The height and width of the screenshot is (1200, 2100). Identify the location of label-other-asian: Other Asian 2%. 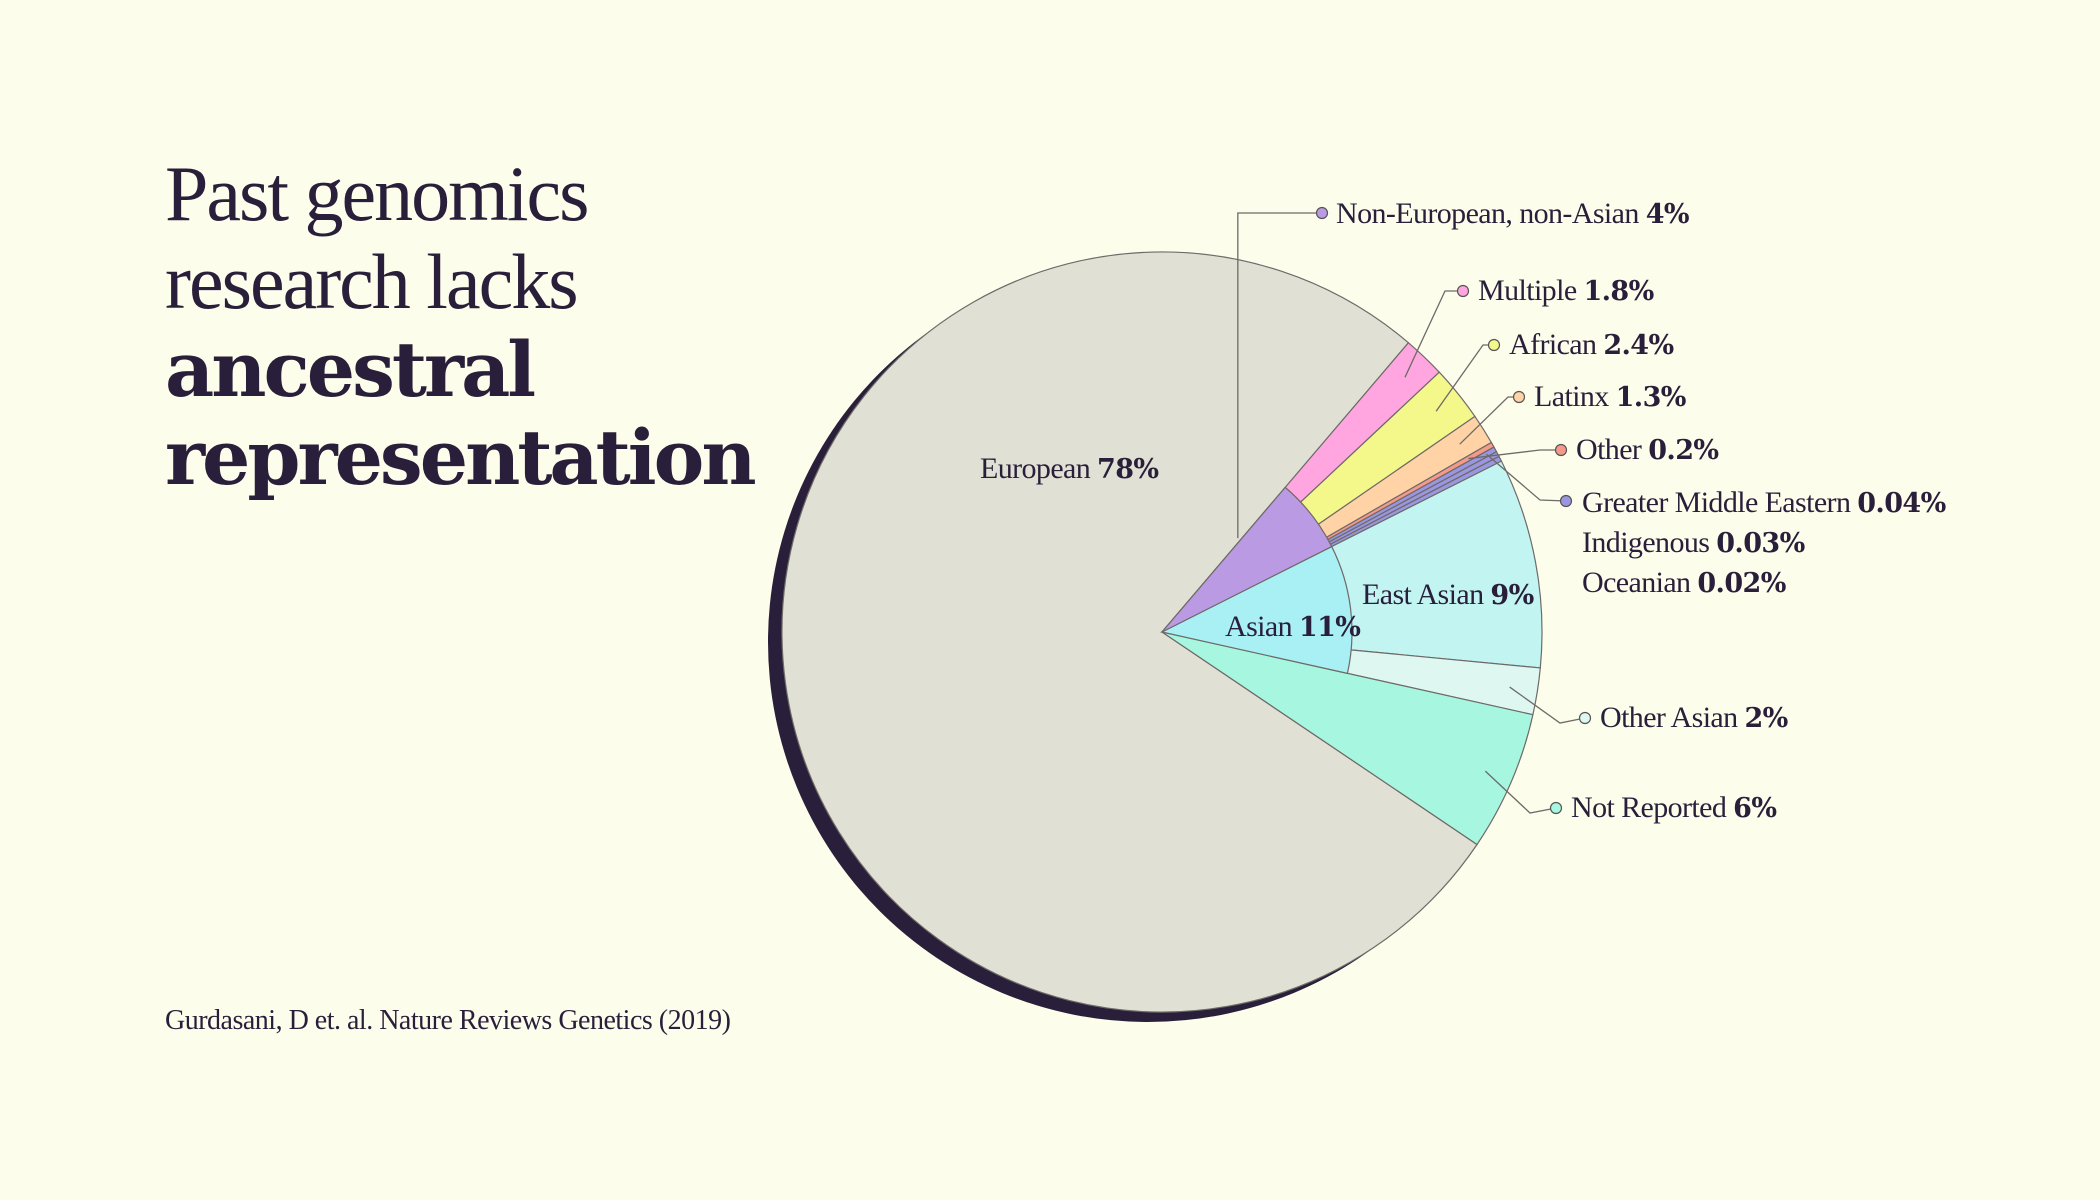
(1694, 717).